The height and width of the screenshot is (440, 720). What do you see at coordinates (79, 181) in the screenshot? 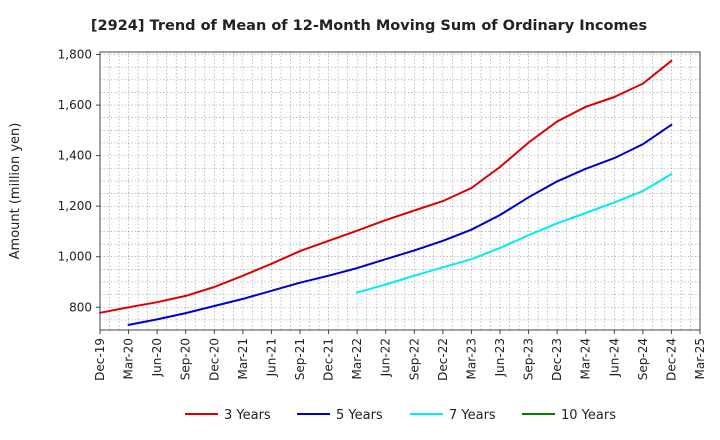
I see `y-axis-ticks: 800 1,000 1,200 1,400 1,600 1,800` at bounding box center [79, 181].